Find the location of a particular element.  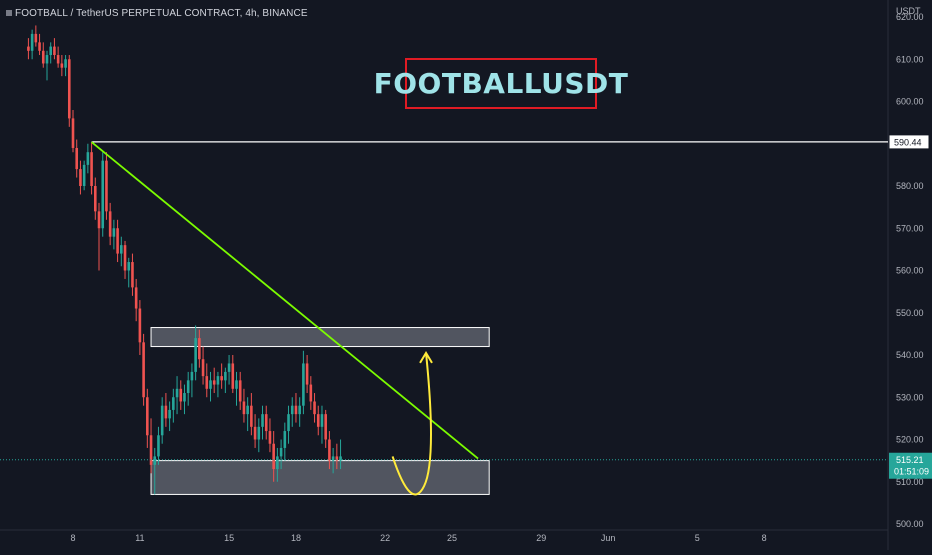

x-tick-label: 8 is located at coordinates (72, 538).